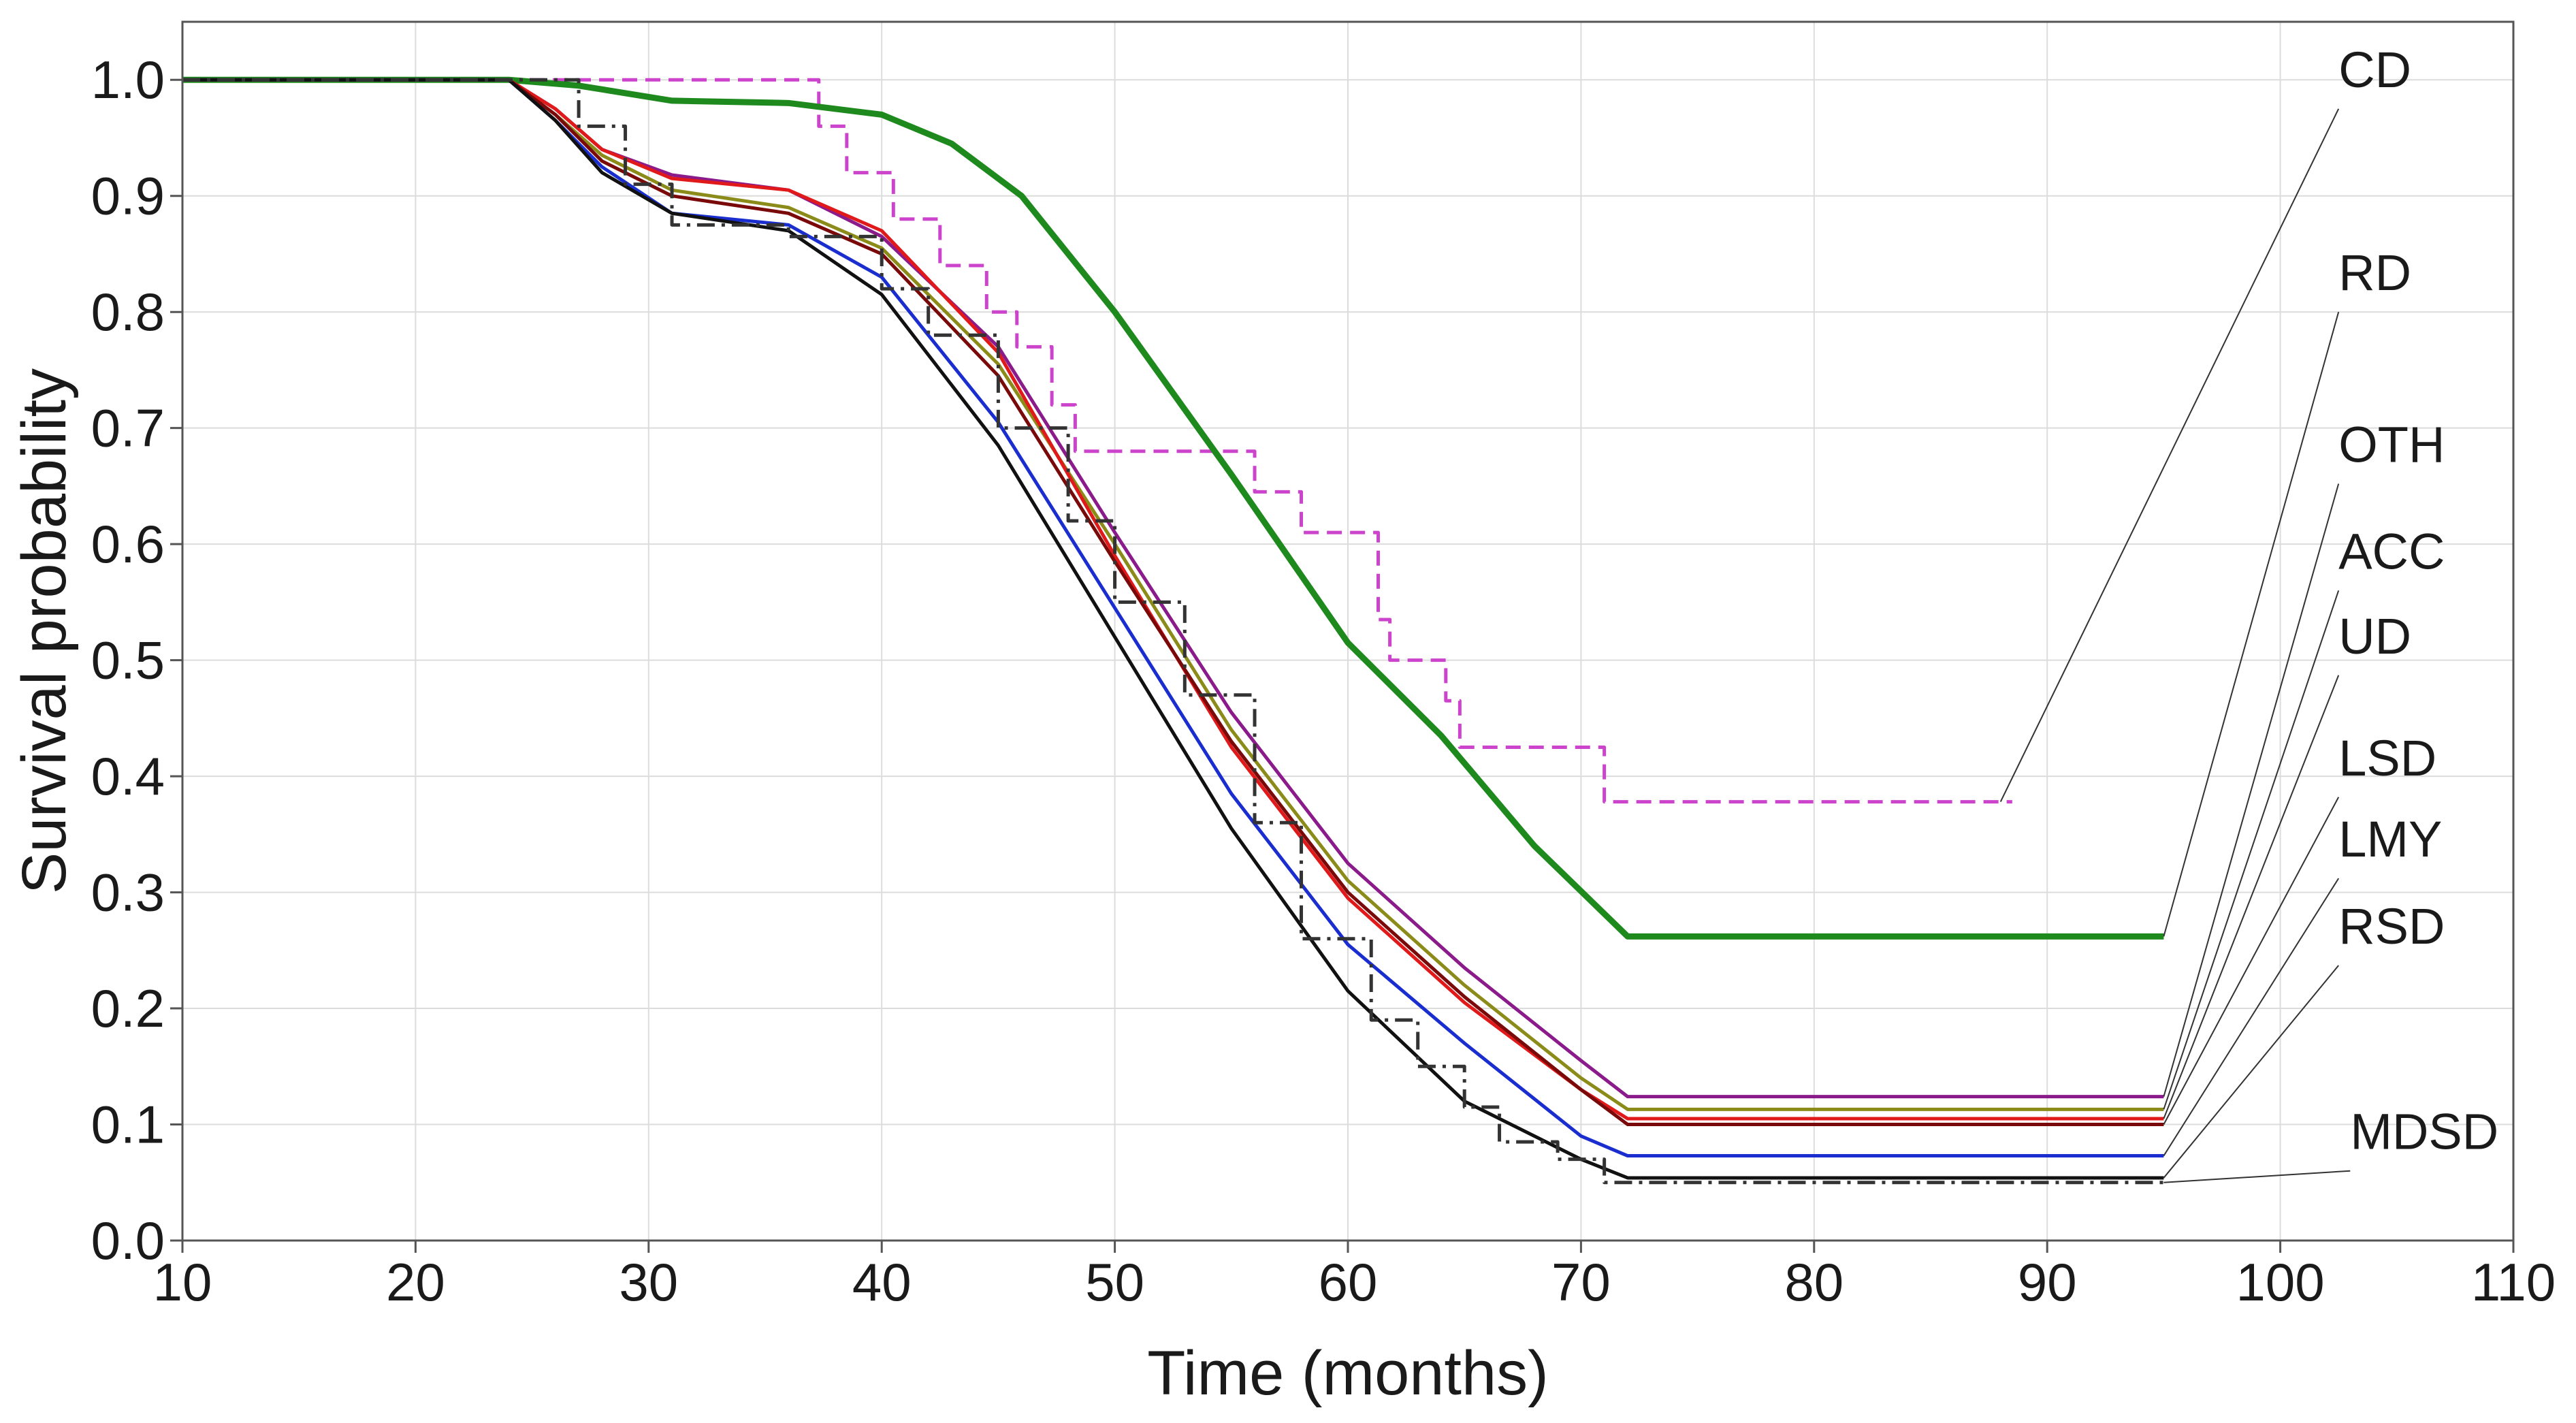 The width and height of the screenshot is (2576, 1423). Describe the element at coordinates (2391, 444) in the screenshot. I see `series-label-oth: OTH` at that location.